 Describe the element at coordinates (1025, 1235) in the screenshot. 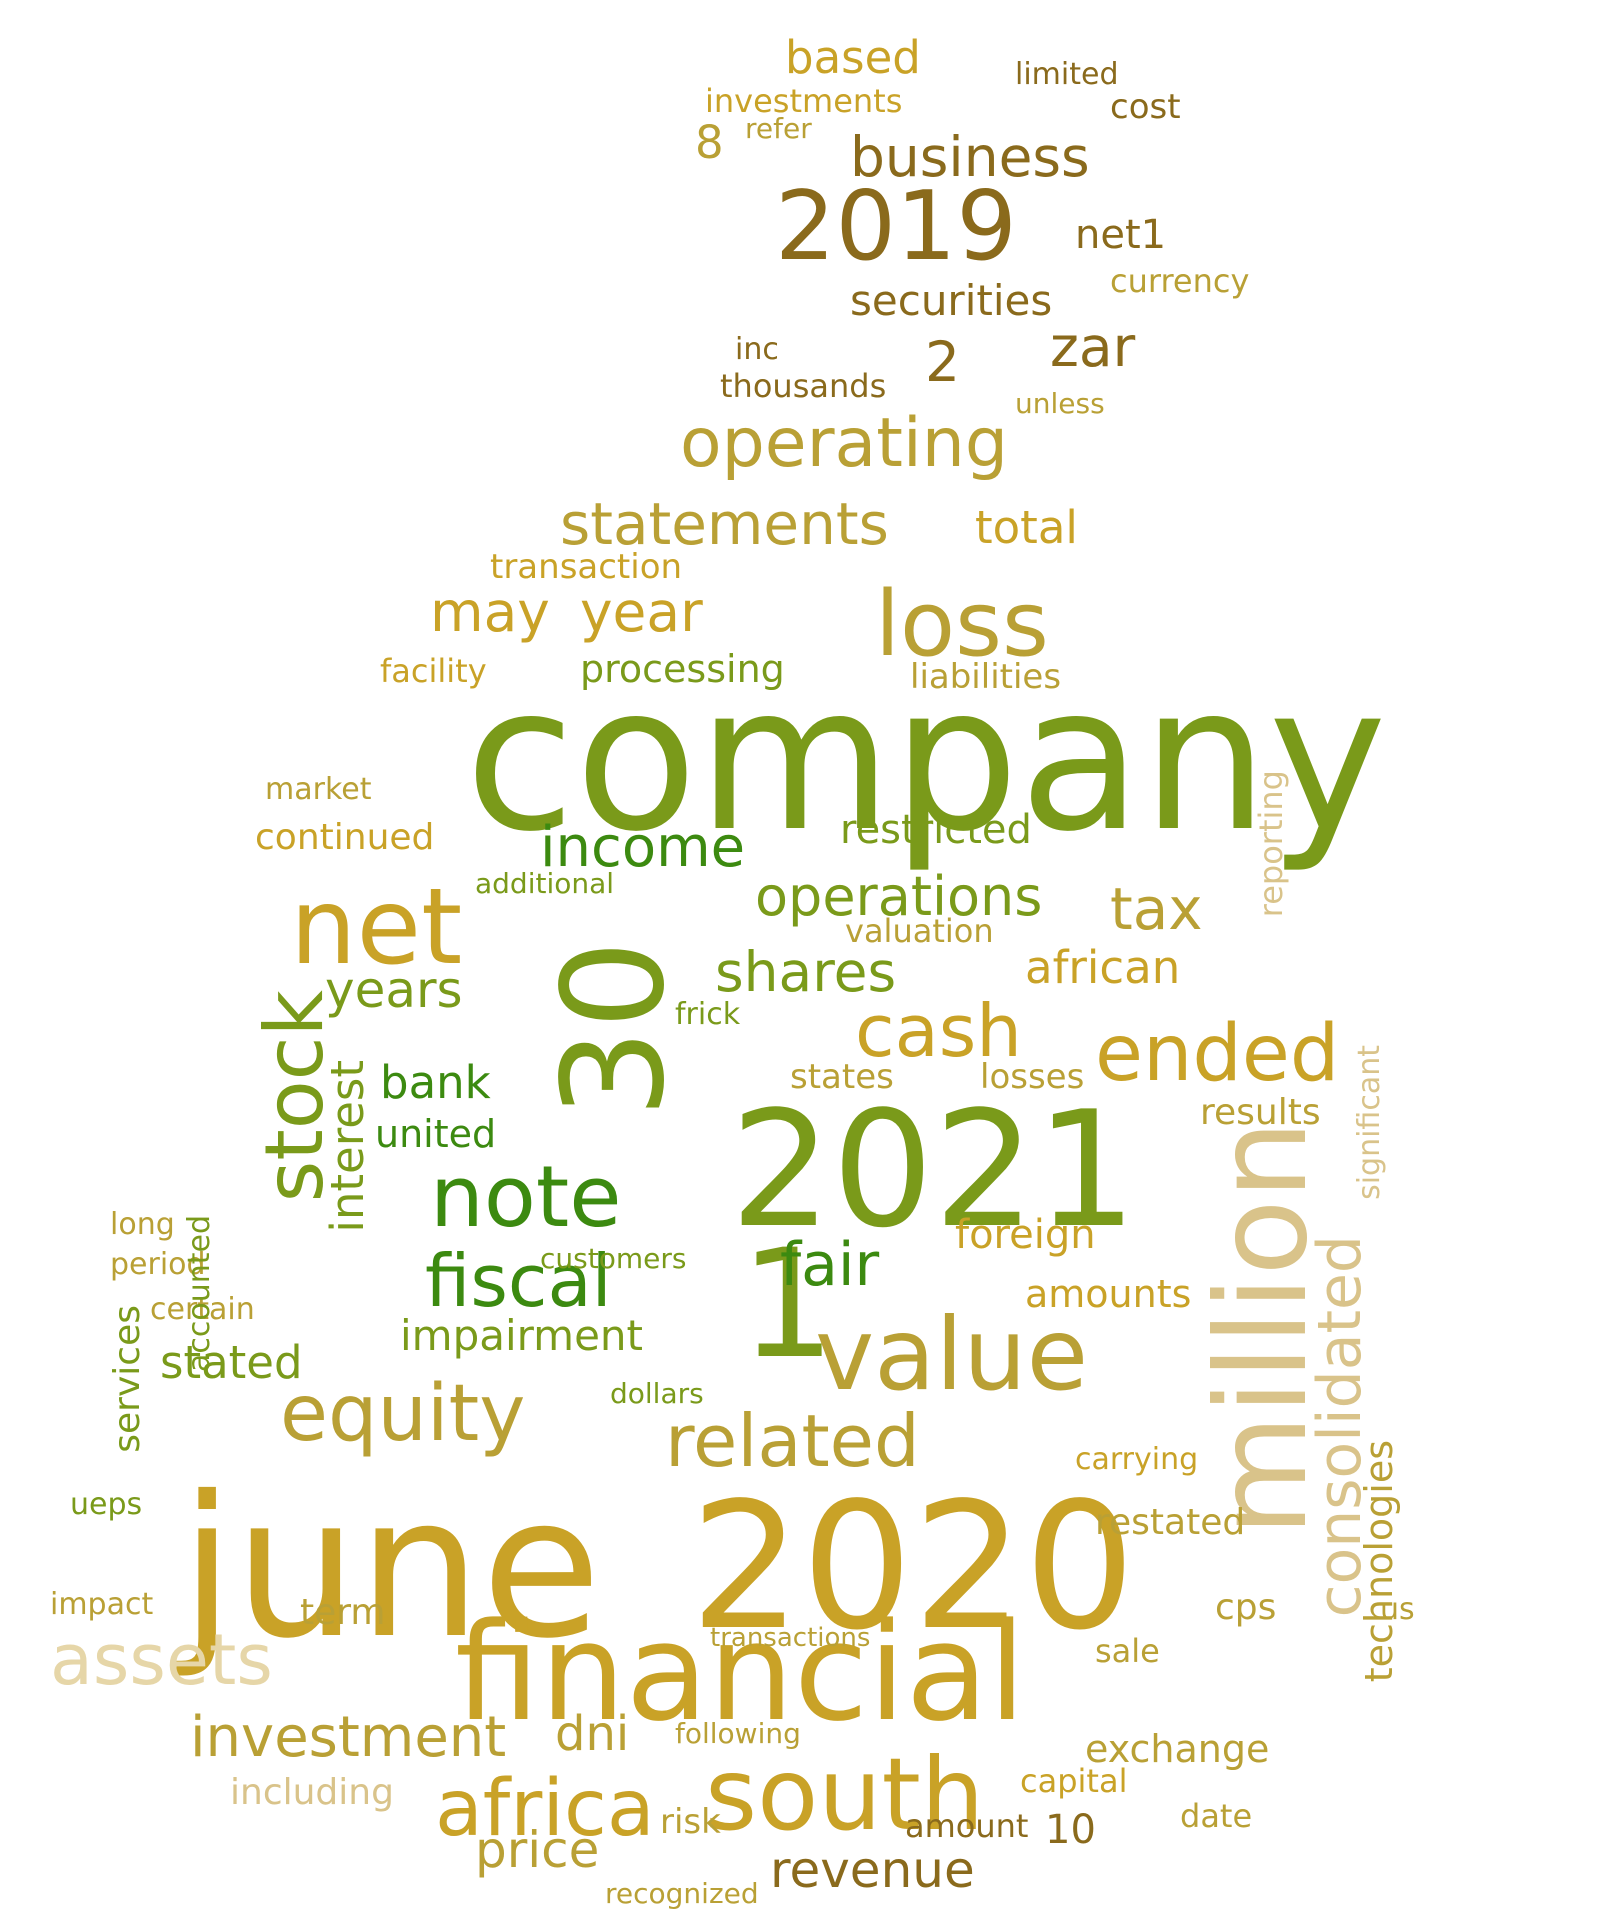

I see `word: foreign` at that location.